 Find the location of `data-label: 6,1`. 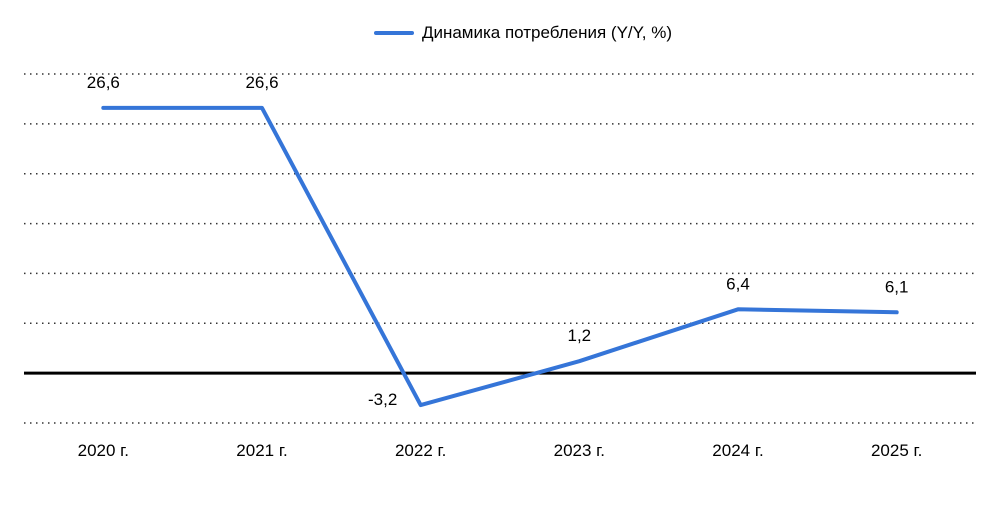

data-label: 6,1 is located at coordinates (897, 286).